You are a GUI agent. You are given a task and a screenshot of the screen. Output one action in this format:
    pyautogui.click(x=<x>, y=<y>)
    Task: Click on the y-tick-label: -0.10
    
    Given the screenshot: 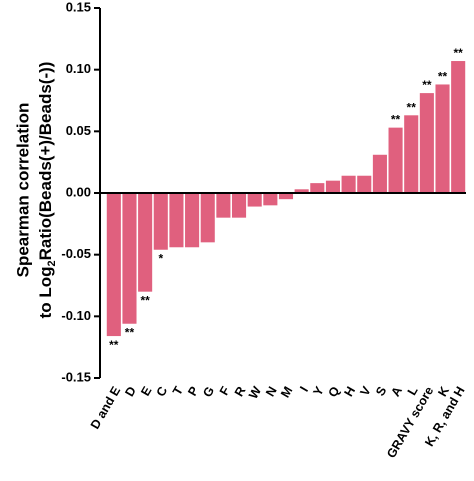 What is the action you would take?
    pyautogui.click(x=76, y=315)
    